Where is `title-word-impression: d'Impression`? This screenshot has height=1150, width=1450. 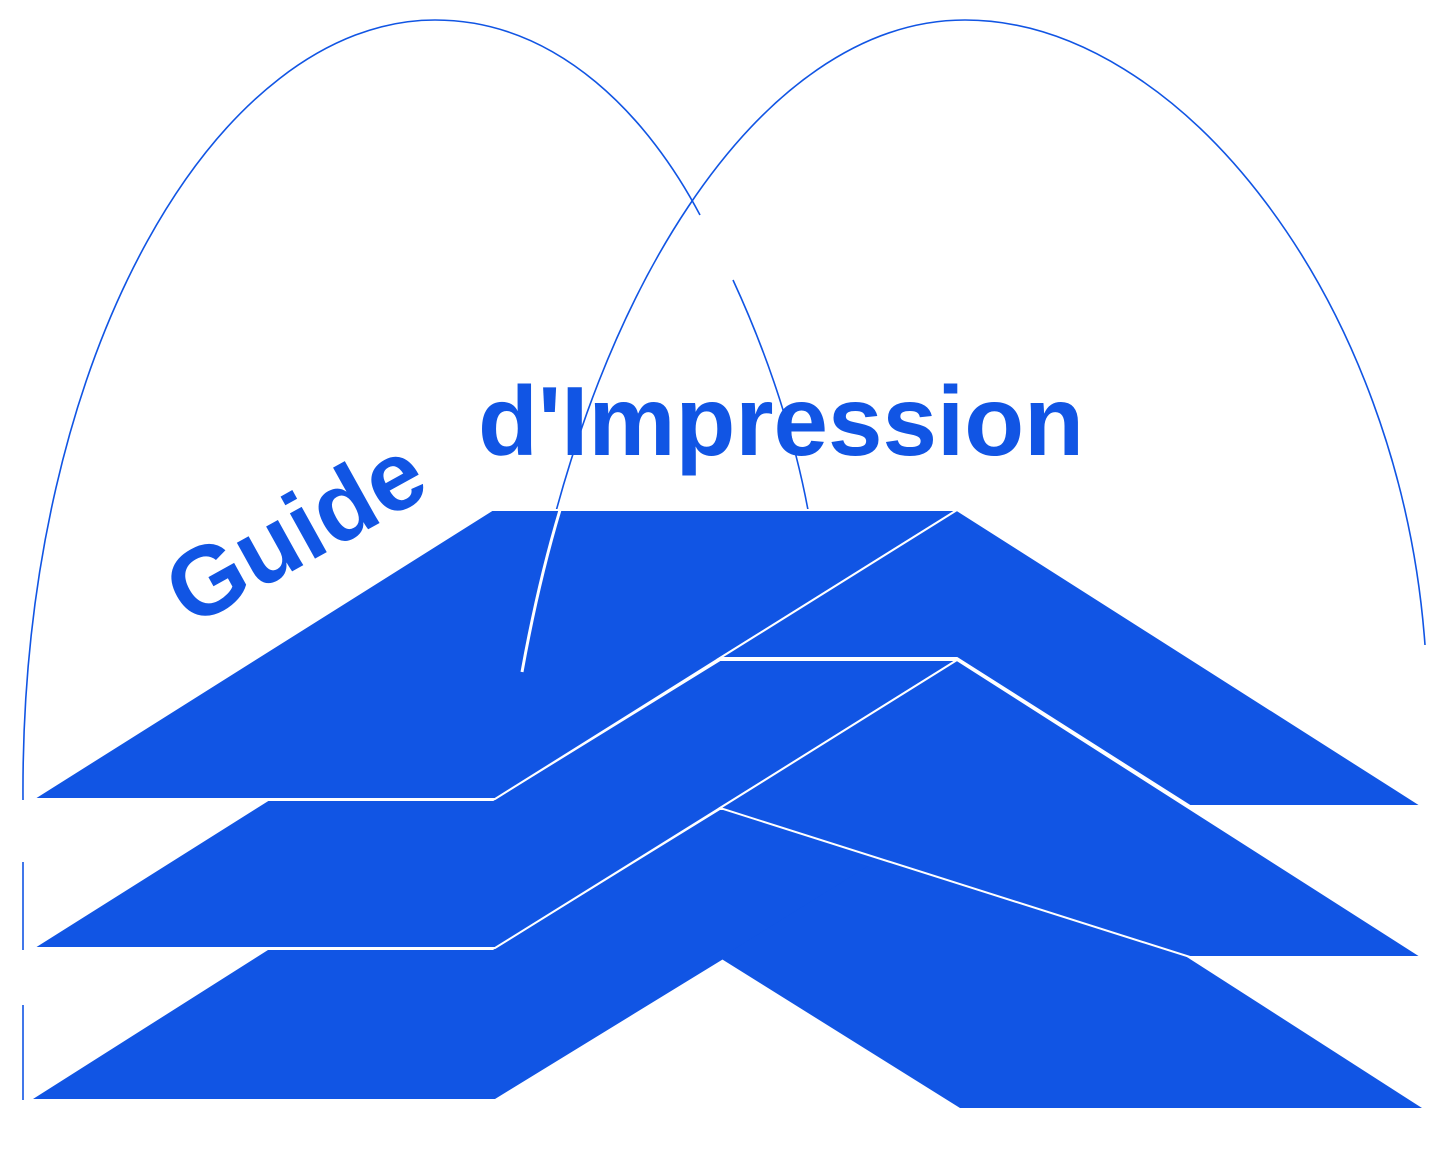 title-word-impression: d'Impression is located at coordinates (781, 421).